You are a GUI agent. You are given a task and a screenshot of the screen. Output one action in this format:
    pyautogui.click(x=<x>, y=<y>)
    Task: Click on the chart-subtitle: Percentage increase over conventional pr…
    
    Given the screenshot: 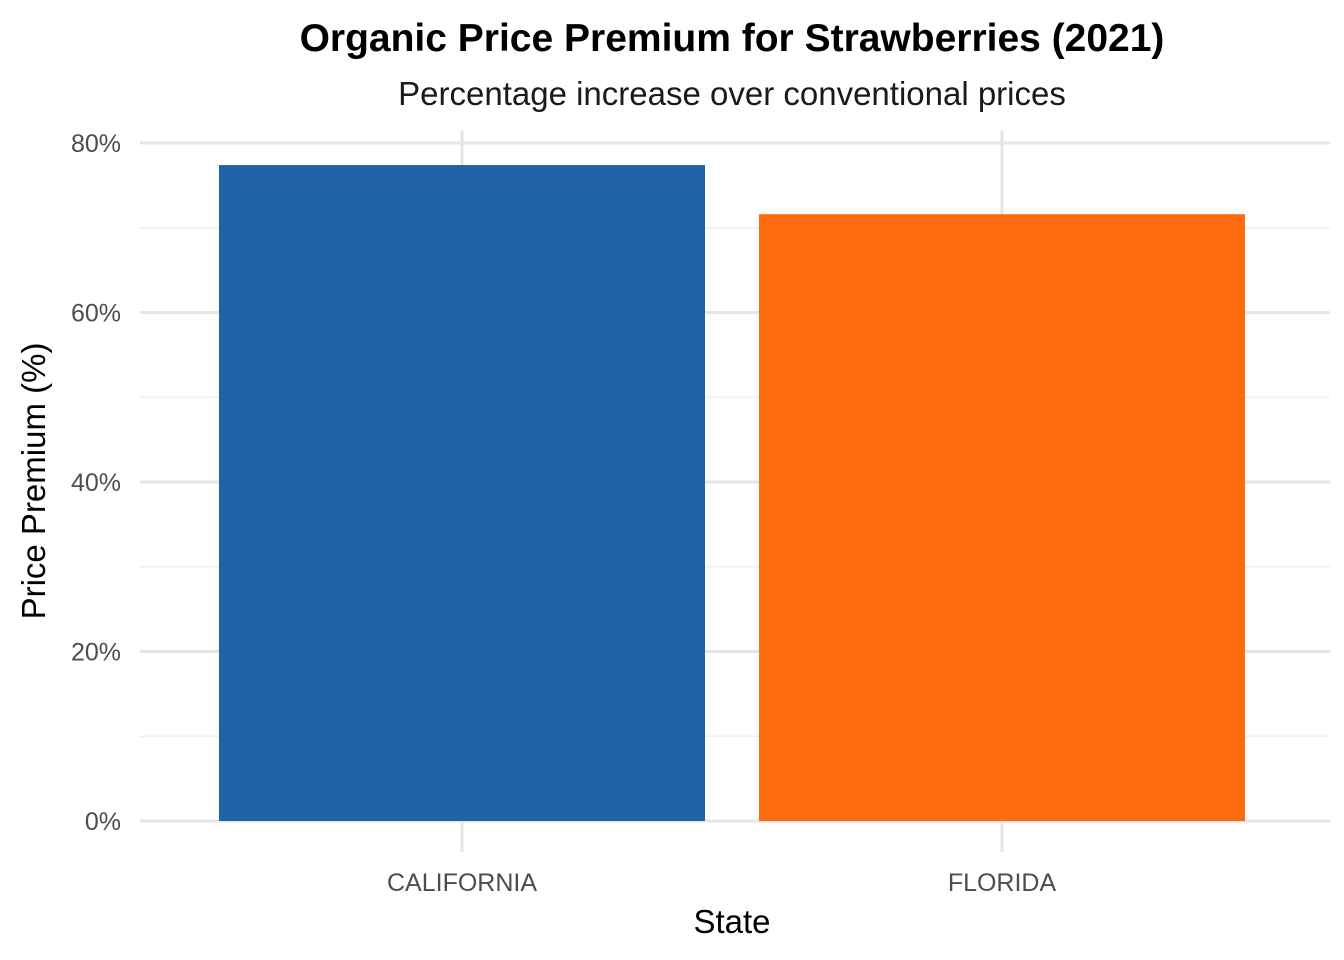 What is the action you would take?
    pyautogui.click(x=732, y=93)
    